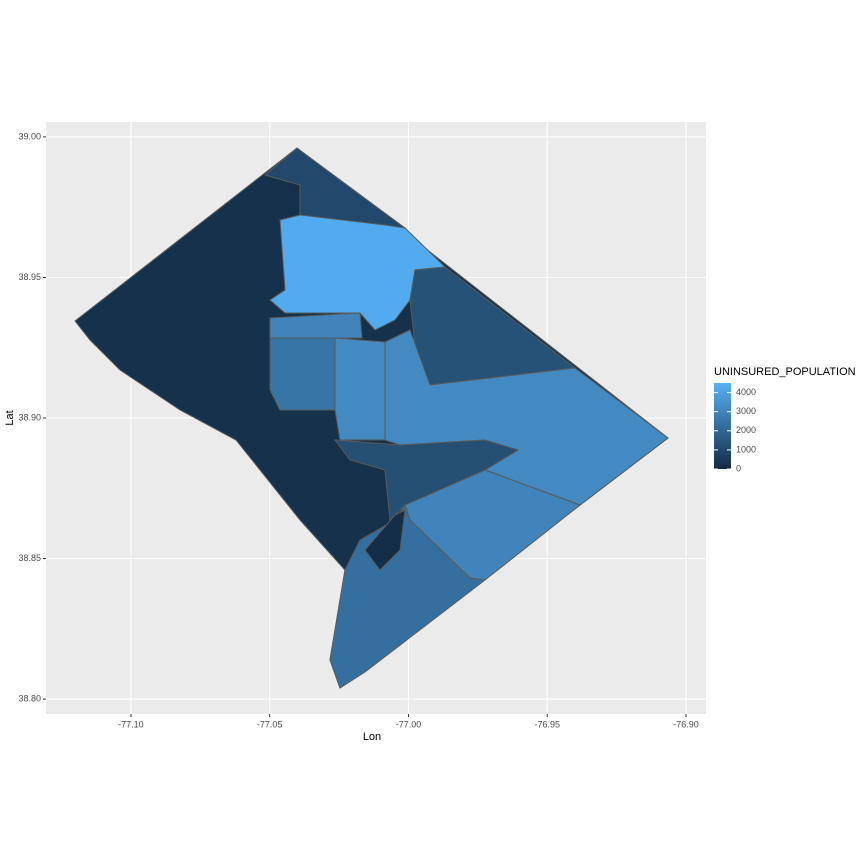 This screenshot has height=864, width=864. Describe the element at coordinates (131, 724) in the screenshot. I see `x-tick-label: -77.10` at that location.